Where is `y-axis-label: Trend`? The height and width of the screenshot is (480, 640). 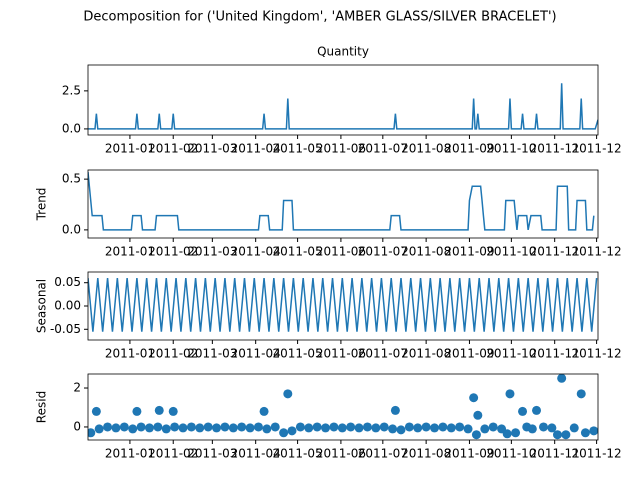
y-axis-label: Trend is located at coordinates (42, 205).